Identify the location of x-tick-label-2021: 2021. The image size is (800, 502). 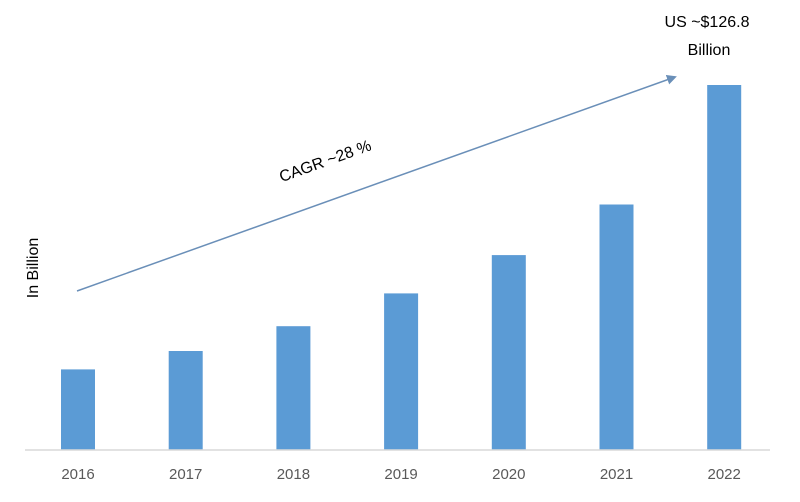
(616, 474).